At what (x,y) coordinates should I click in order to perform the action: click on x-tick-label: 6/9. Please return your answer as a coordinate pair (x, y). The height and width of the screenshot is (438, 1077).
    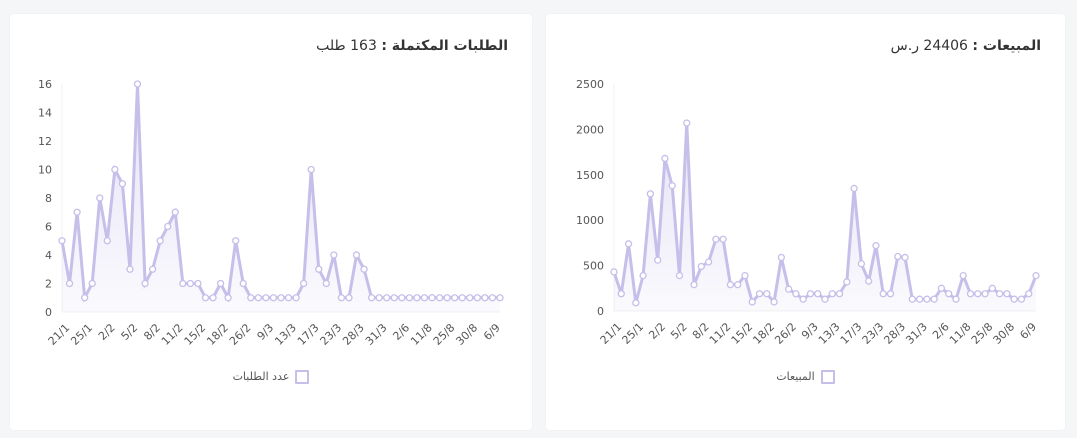
    Looking at the image, I should click on (1028, 331).